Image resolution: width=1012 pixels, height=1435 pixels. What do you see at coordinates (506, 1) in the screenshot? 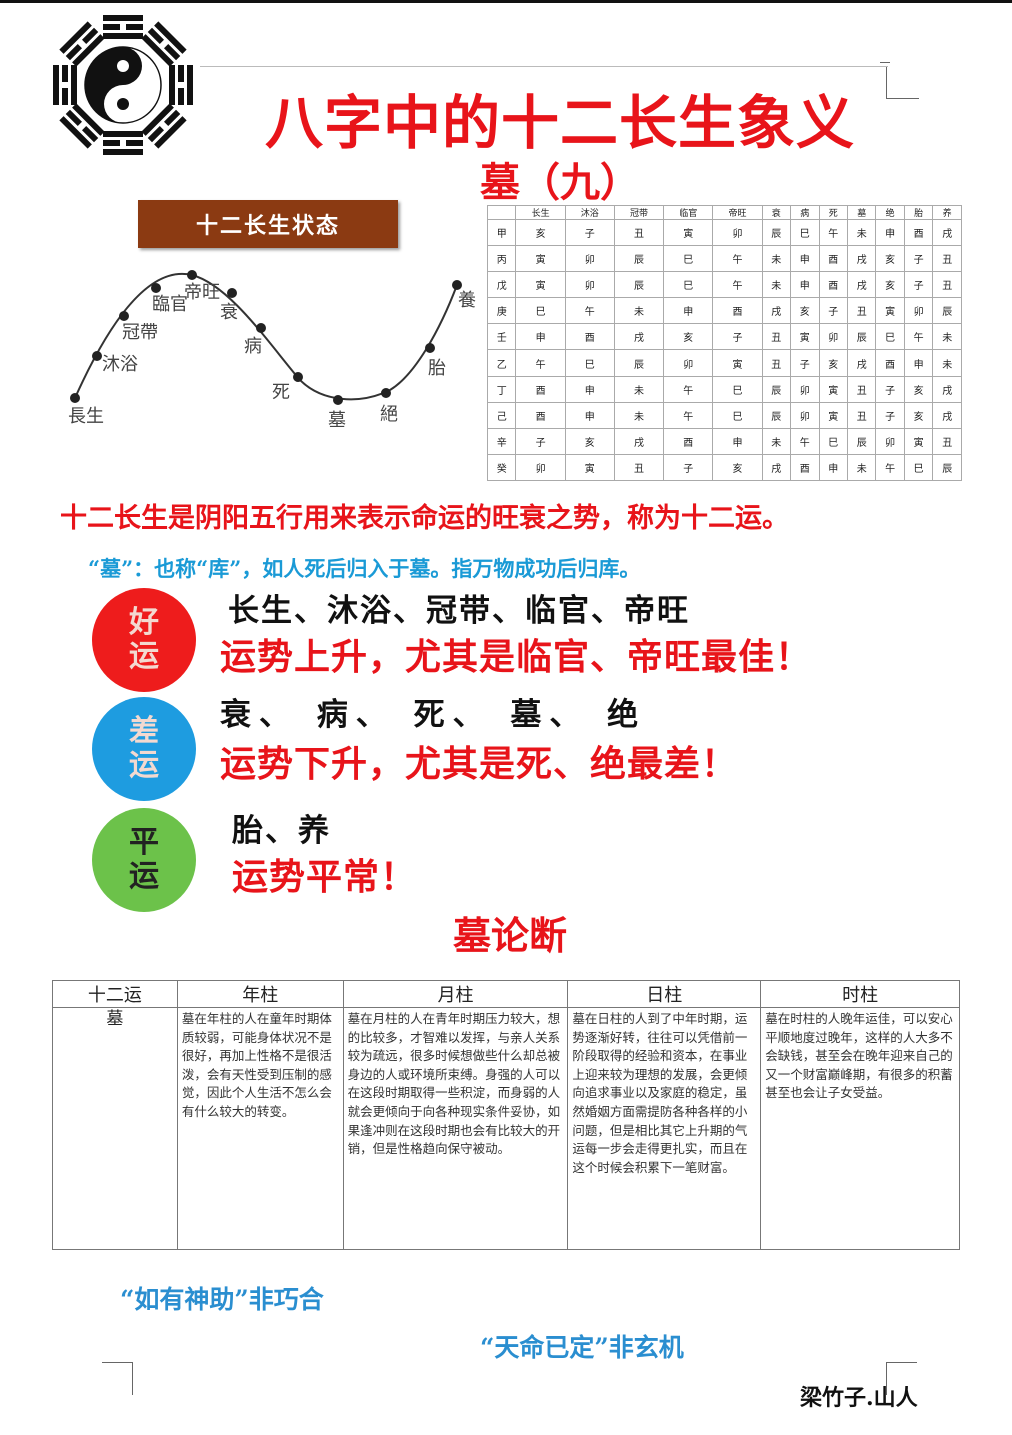
I see `top-border` at bounding box center [506, 1].